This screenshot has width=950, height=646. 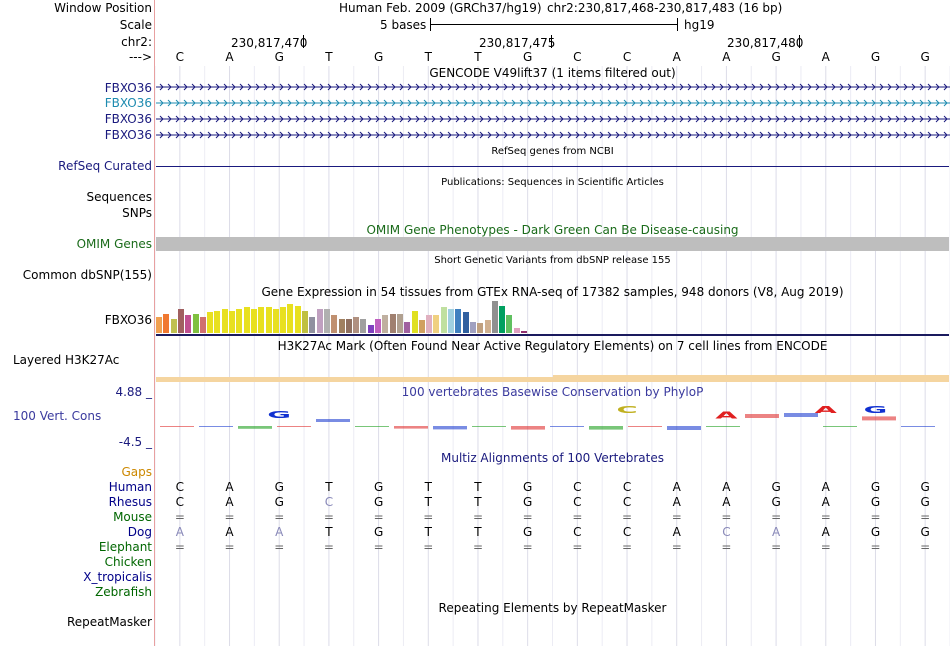 I want to click on species-label: Elephant, so click(x=125, y=547).